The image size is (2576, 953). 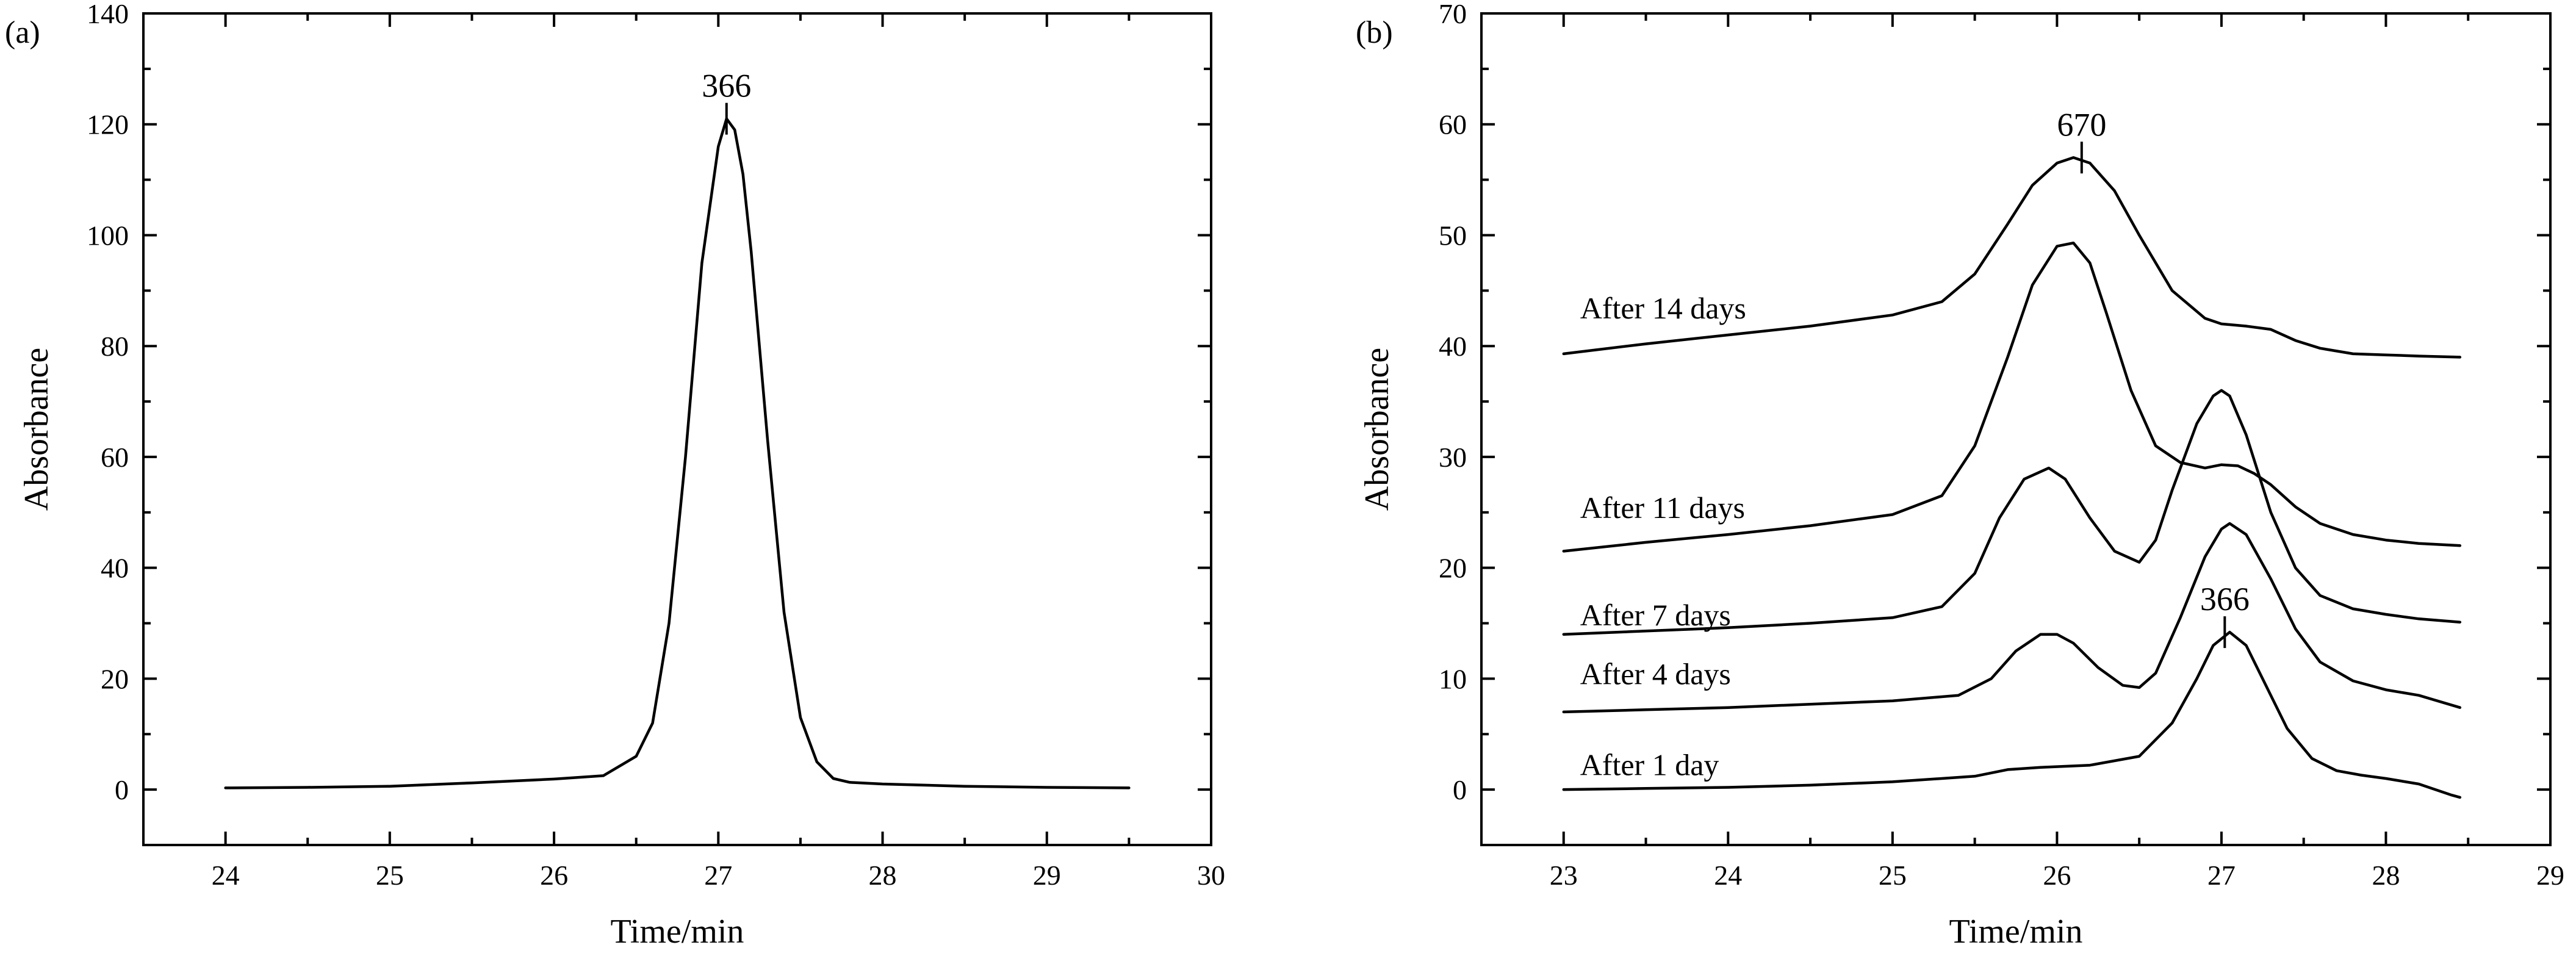 I want to click on y-tick-label: 80, so click(x=115, y=346).